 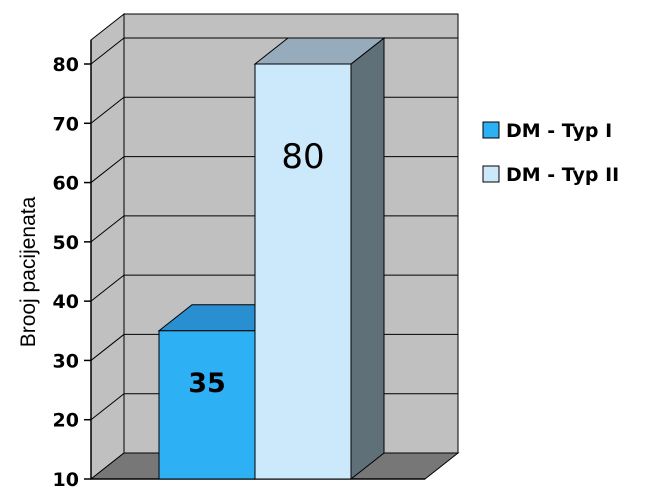 What do you see at coordinates (66, 302) in the screenshot?
I see `y-tick-label: 40` at bounding box center [66, 302].